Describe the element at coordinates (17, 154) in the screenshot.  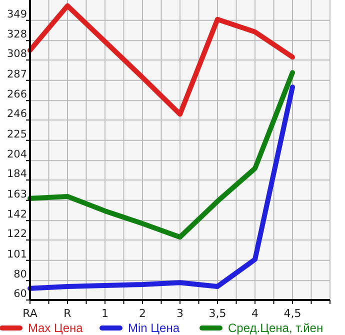
I see `y-tick-label: 204` at that location.